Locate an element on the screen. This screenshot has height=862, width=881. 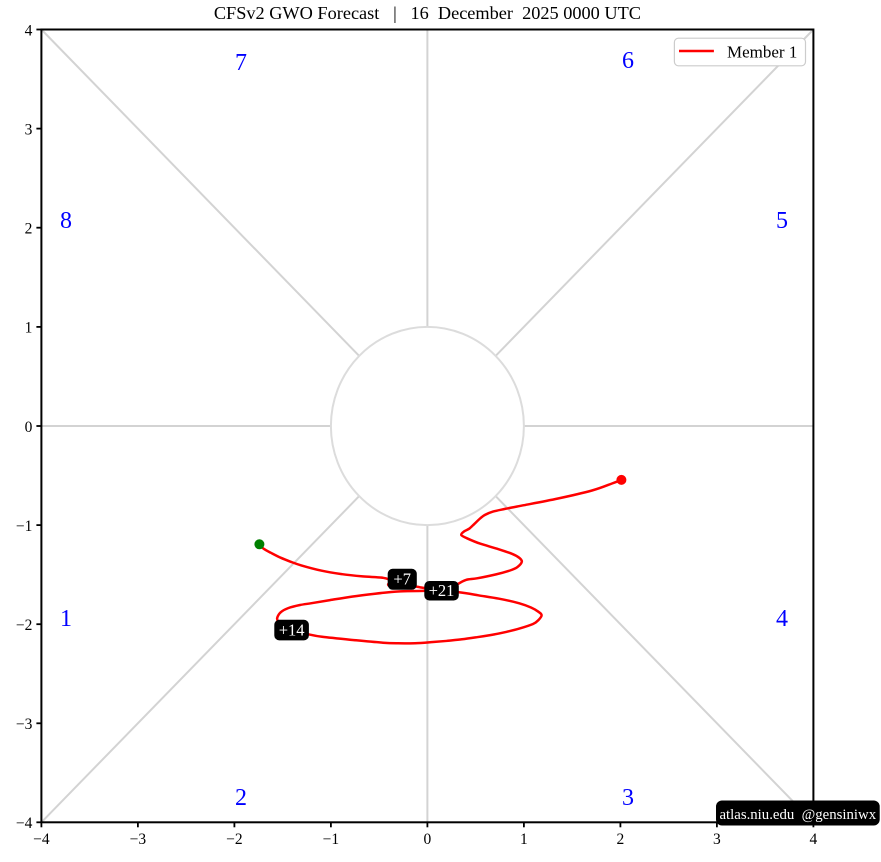
svg-text: 6 is located at coordinates (628, 61).